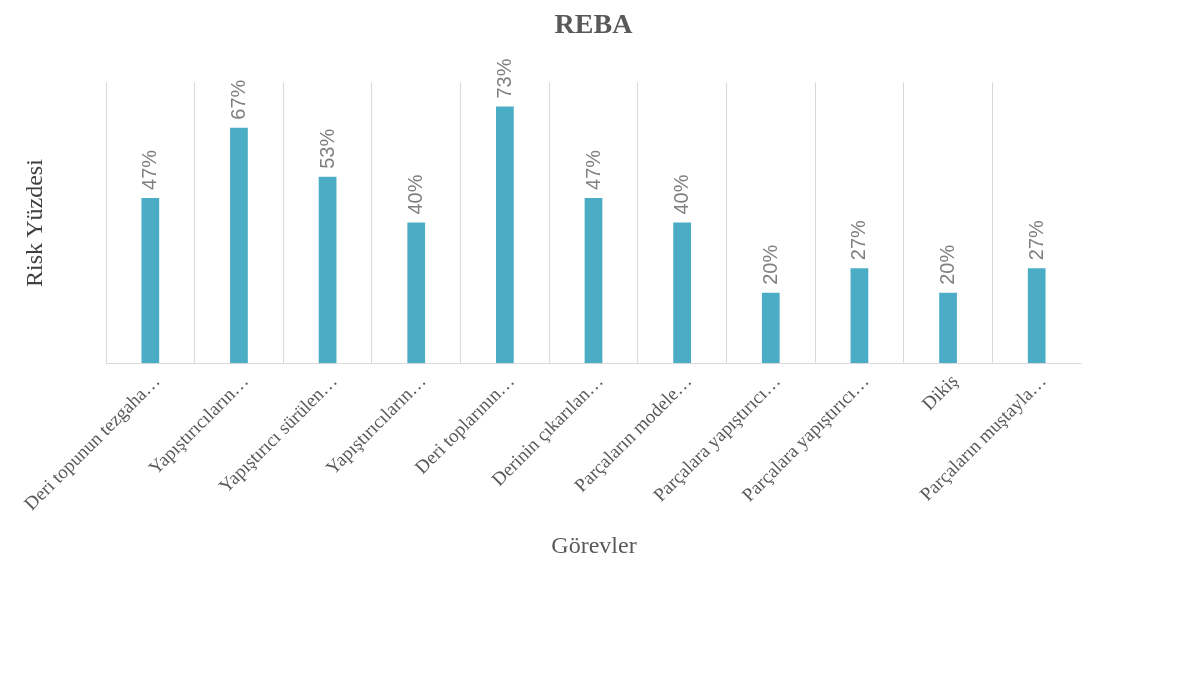 This screenshot has width=1194, height=695. What do you see at coordinates (594, 545) in the screenshot?
I see `x-axis-title: Görevler` at bounding box center [594, 545].